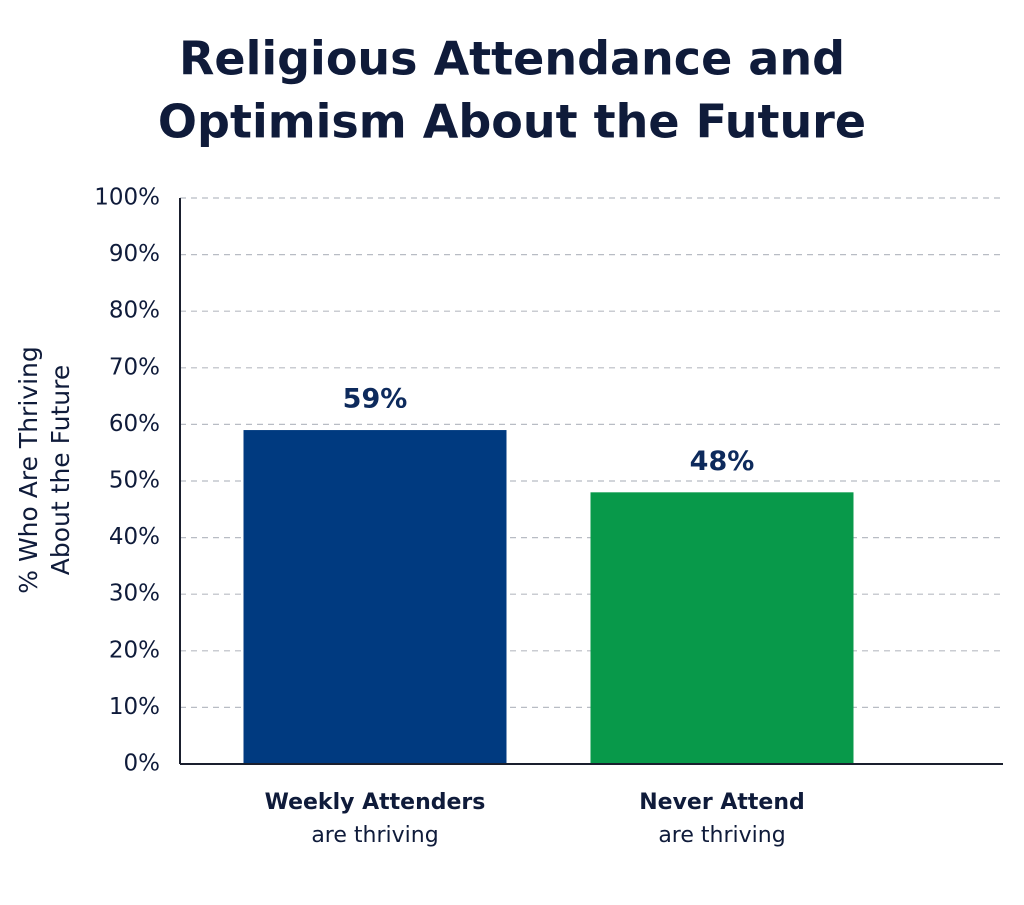 This screenshot has width=1024, height=905. Describe the element at coordinates (134, 367) in the screenshot. I see `y-tick-label: 70%` at that location.